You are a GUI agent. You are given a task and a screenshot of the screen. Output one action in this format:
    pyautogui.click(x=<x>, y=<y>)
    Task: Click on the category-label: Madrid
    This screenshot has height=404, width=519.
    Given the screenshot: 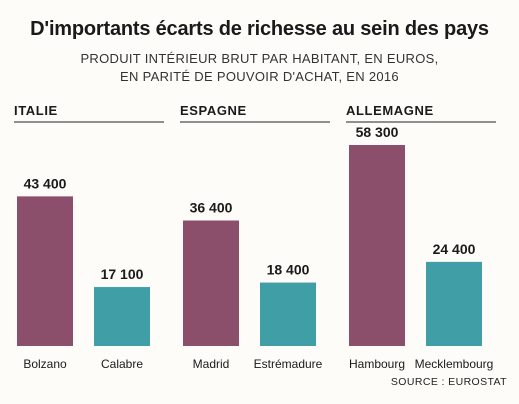 What is the action you would take?
    pyautogui.click(x=211, y=364)
    